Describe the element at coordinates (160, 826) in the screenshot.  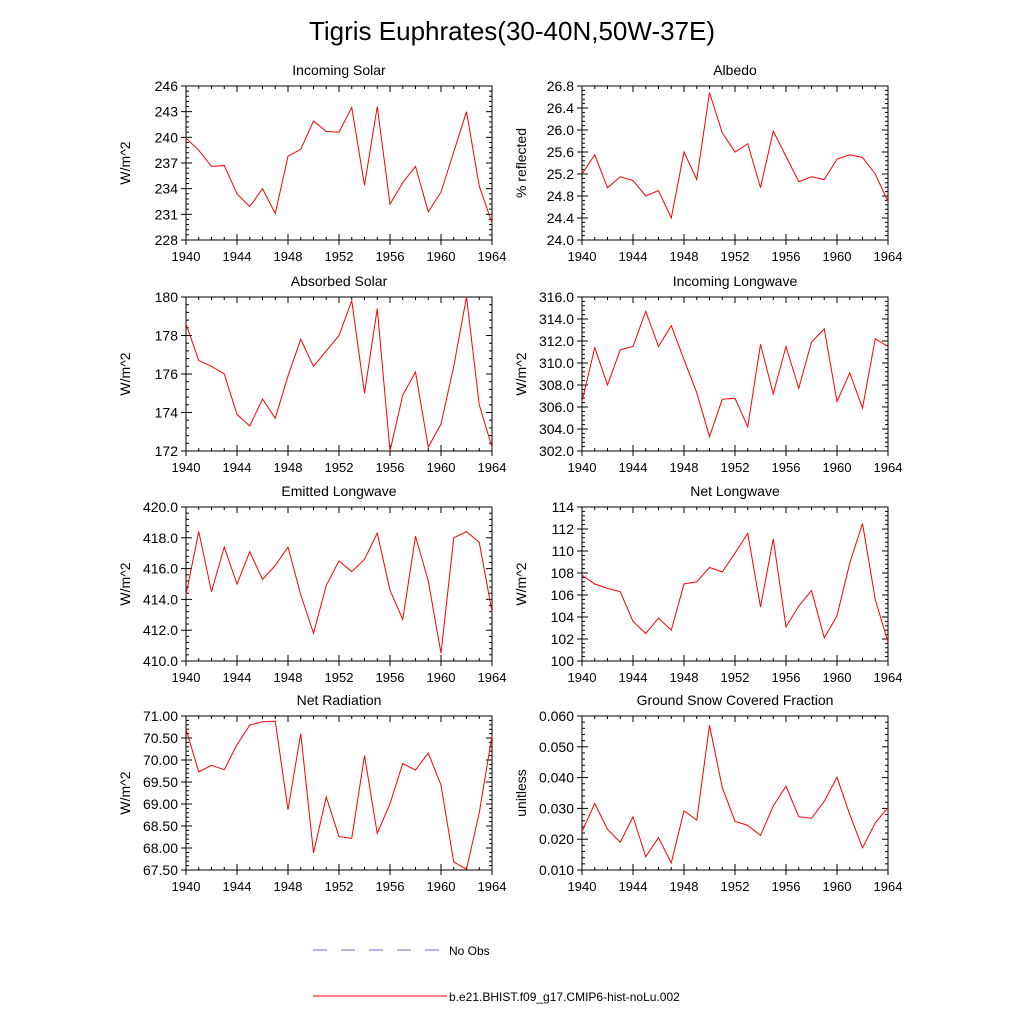
I see `y-tick-label: 68.50` at that location.